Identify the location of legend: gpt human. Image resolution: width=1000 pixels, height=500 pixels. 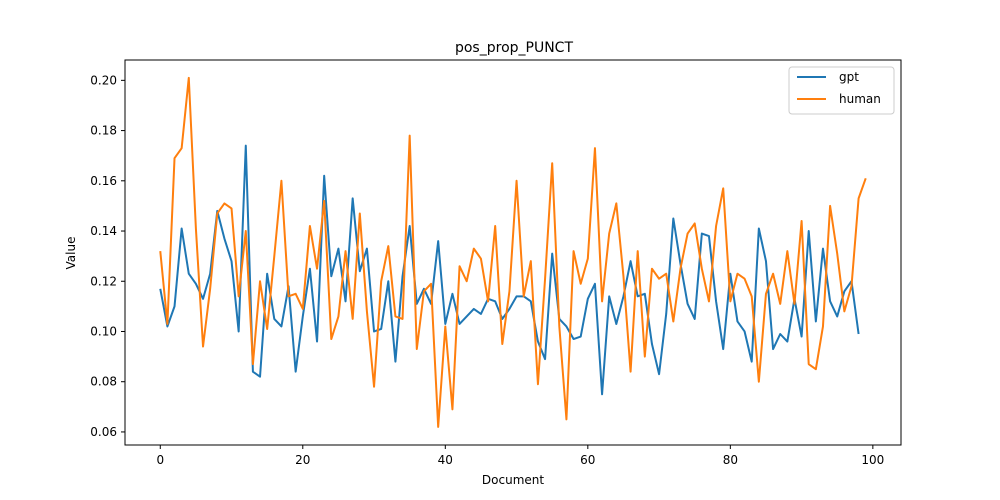
(841, 90).